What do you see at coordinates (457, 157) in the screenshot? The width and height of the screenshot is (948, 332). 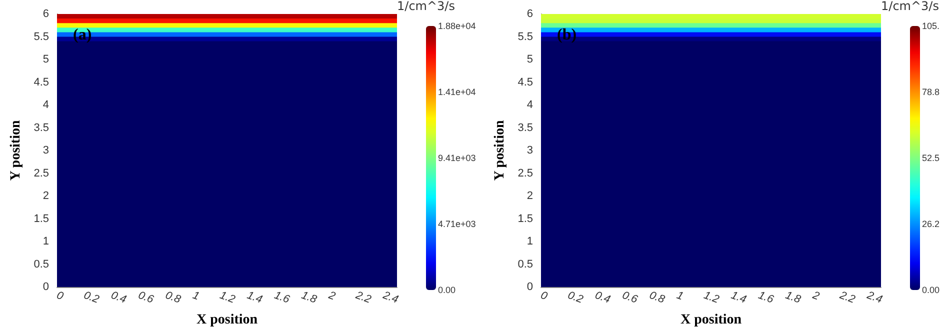 I see `color-bar-label: 9.41e+03` at bounding box center [457, 157].